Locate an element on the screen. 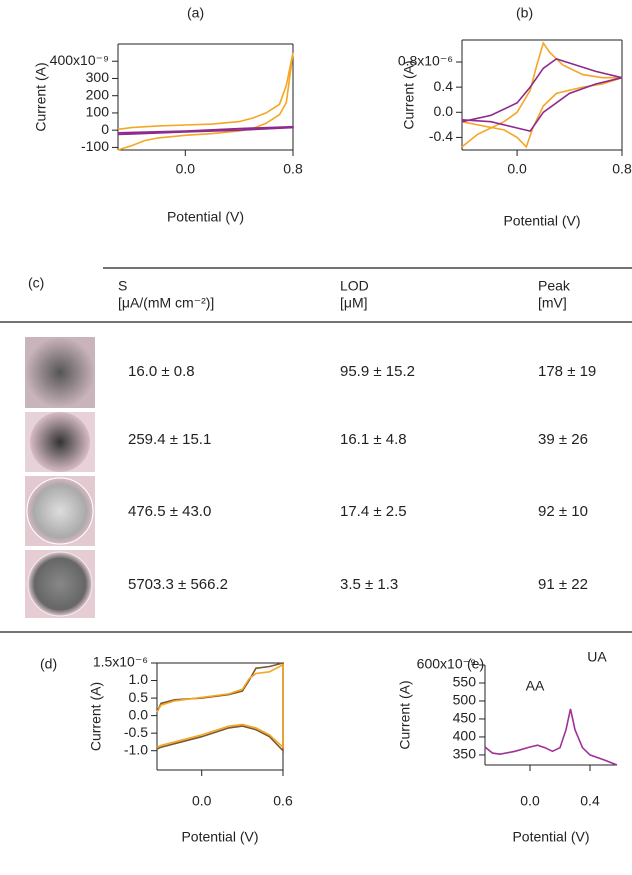  table-cell: 16.1 ± 4.8 is located at coordinates (373, 439).